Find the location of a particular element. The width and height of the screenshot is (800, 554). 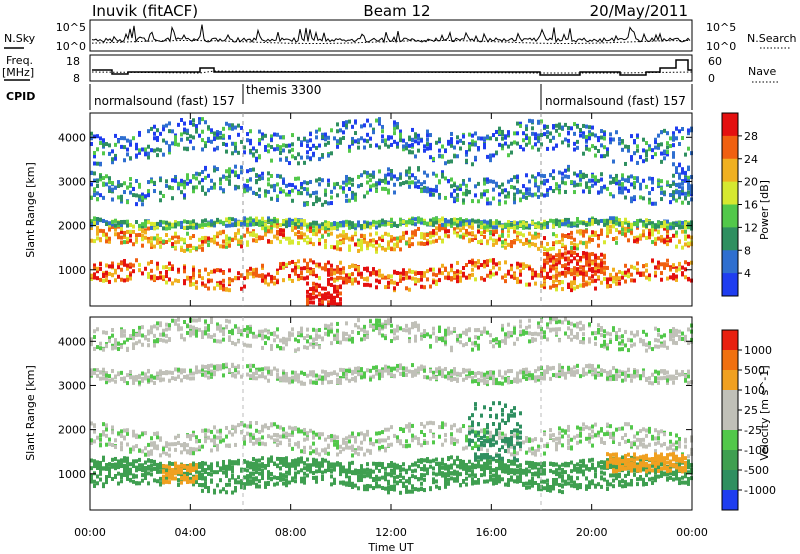

date-title: 20/May/2011 is located at coordinates (639, 11).